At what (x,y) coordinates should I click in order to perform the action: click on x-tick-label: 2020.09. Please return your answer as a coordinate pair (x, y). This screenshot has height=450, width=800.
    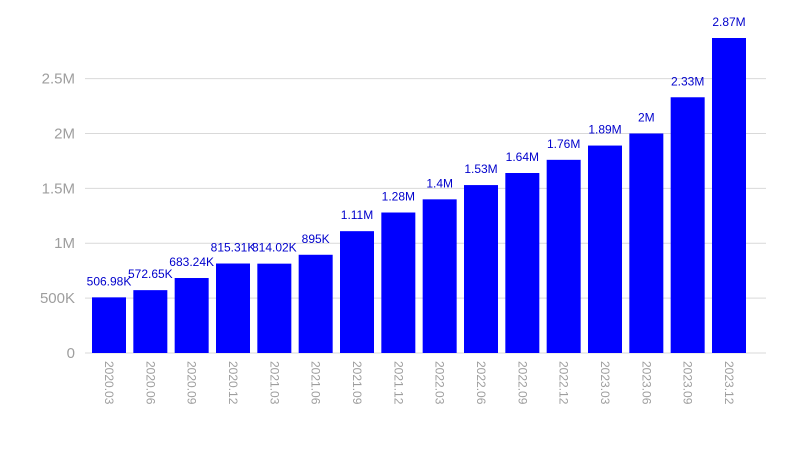
    Looking at the image, I should click on (192, 383).